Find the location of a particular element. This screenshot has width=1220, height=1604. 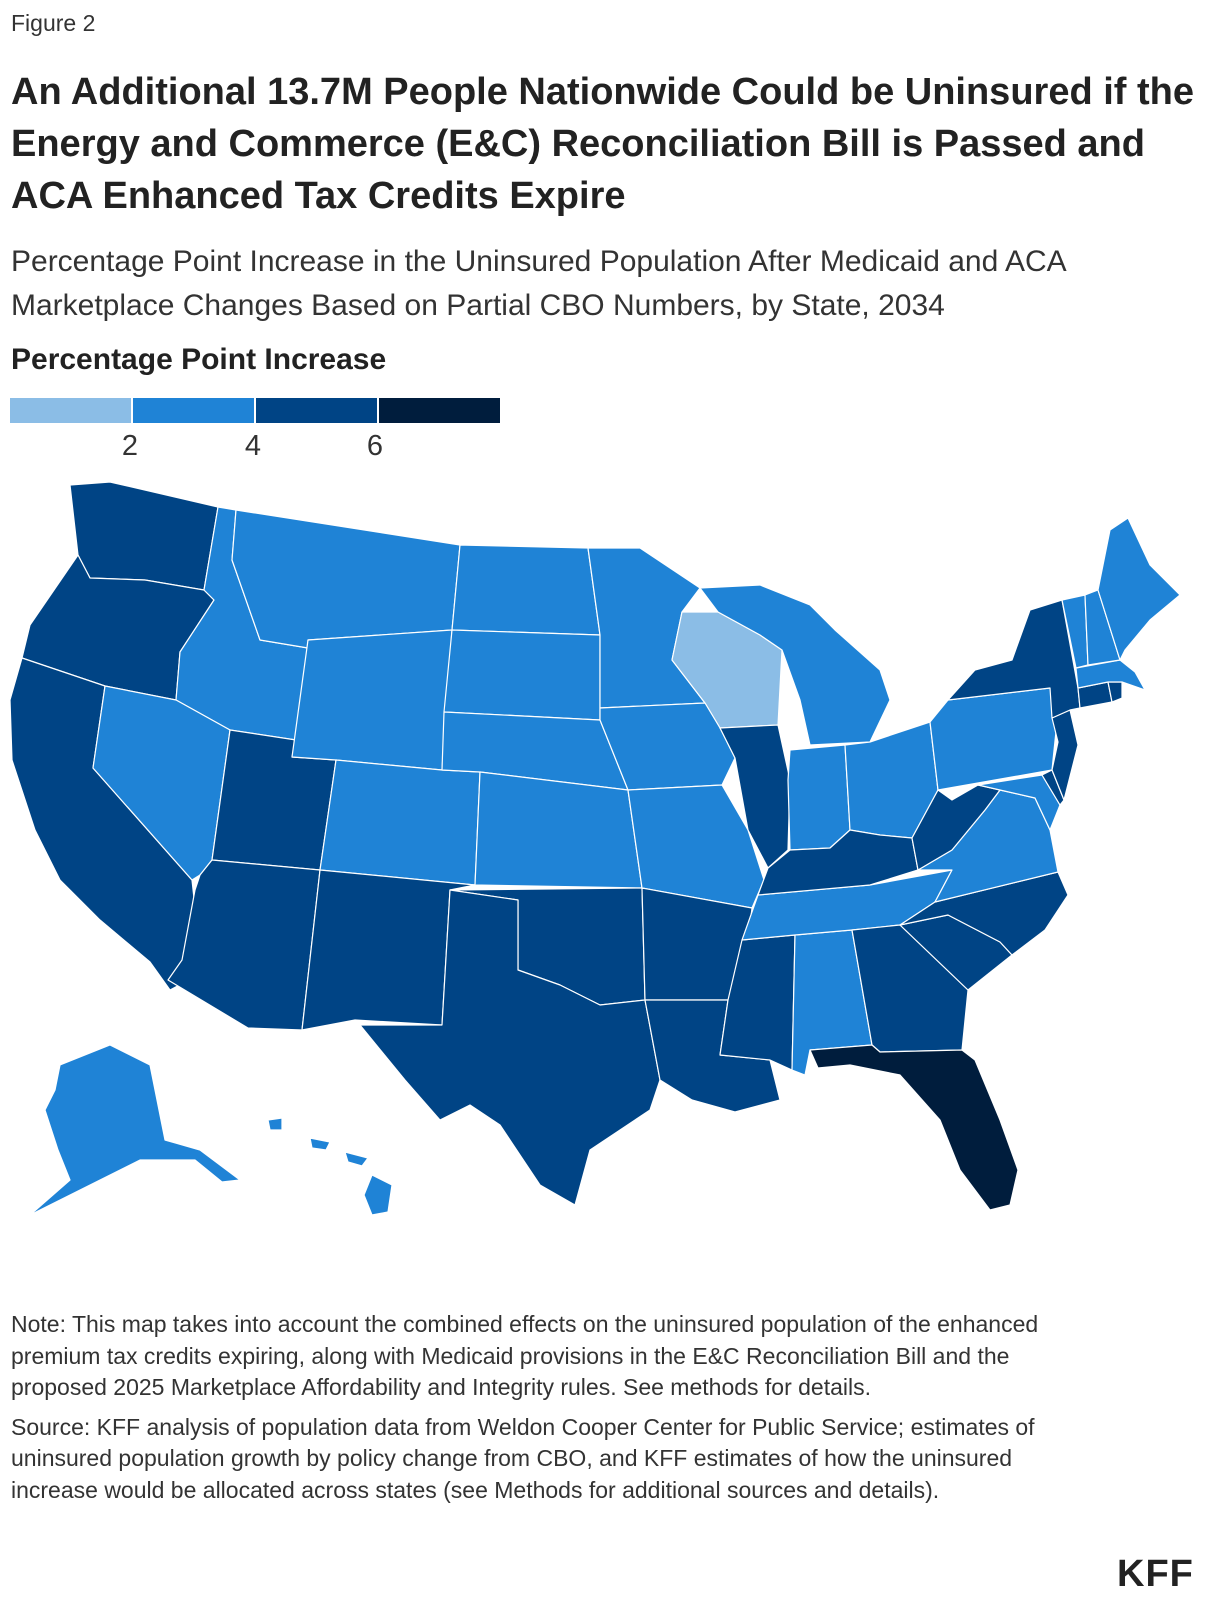

state-TX is located at coordinates (510, 1047).